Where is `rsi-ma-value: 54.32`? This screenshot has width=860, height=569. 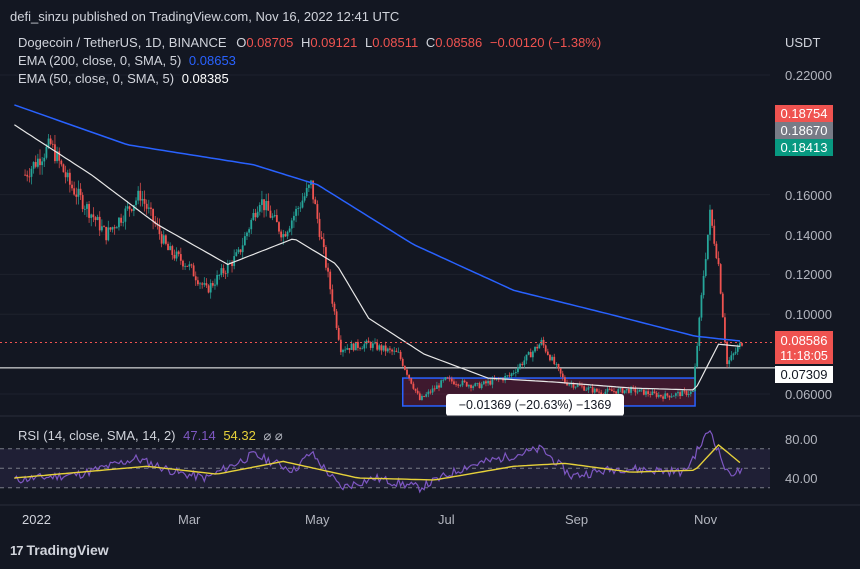 rsi-ma-value: 54.32 is located at coordinates (239, 435).